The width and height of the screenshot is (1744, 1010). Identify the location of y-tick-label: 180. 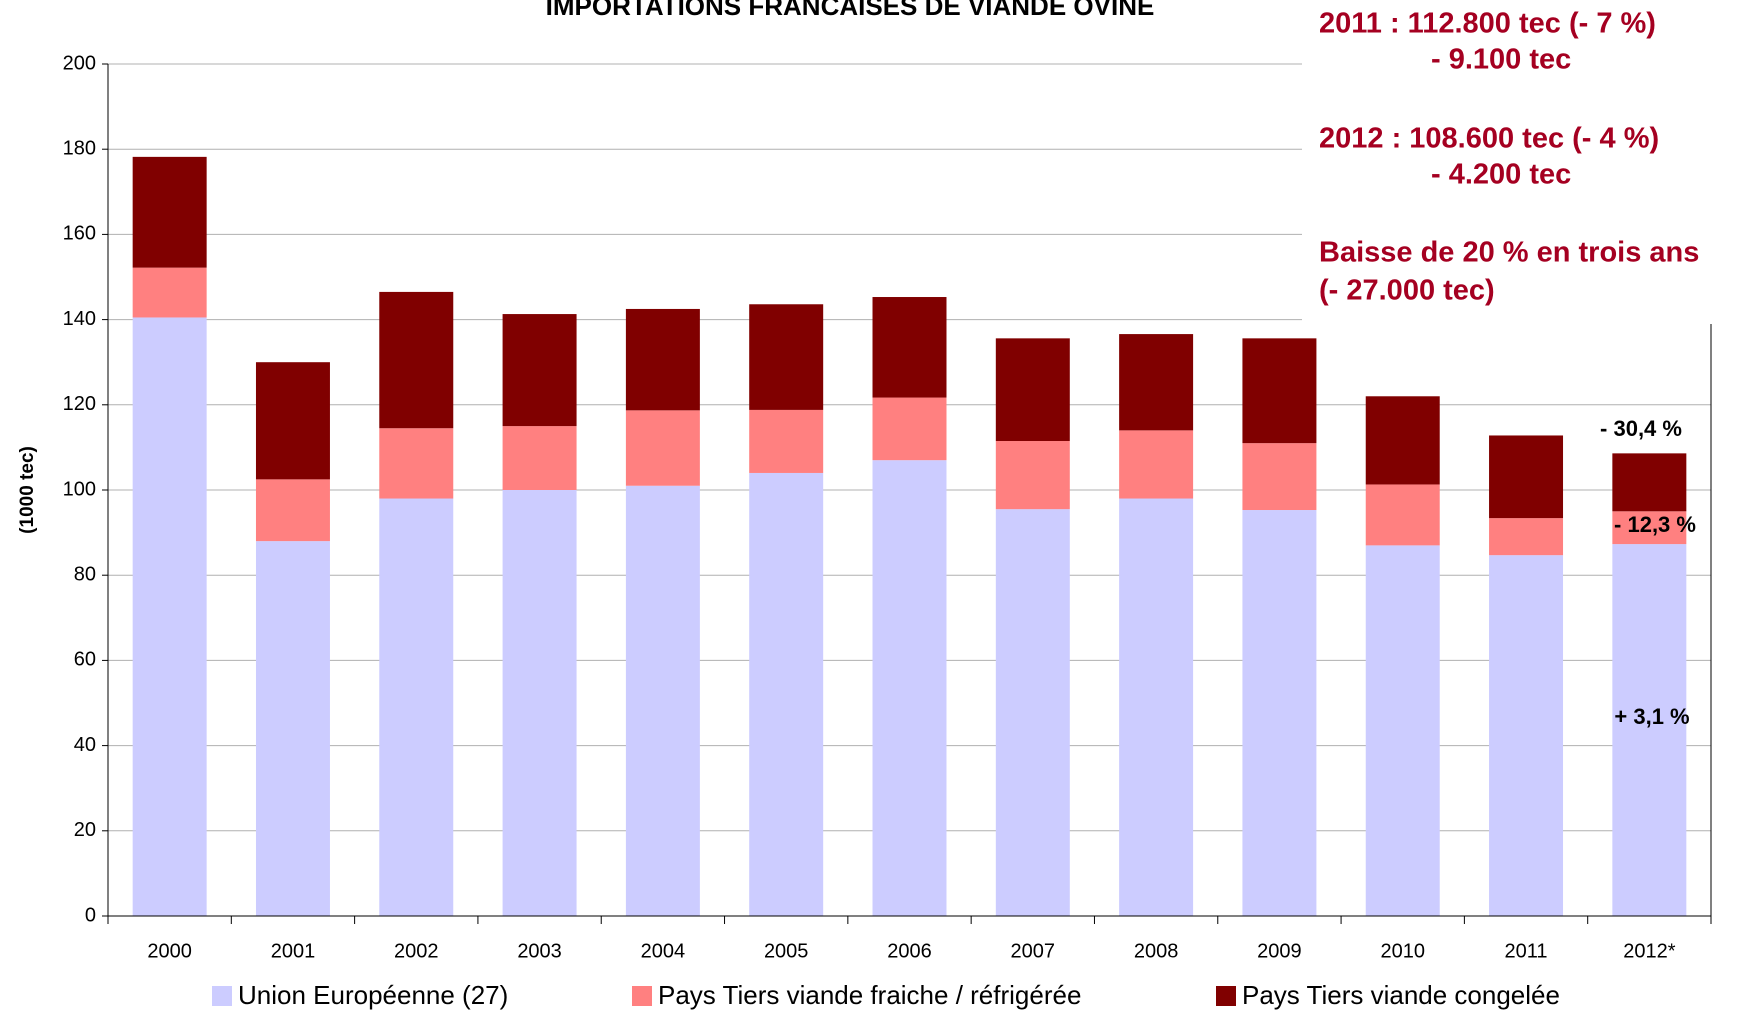
(79, 148).